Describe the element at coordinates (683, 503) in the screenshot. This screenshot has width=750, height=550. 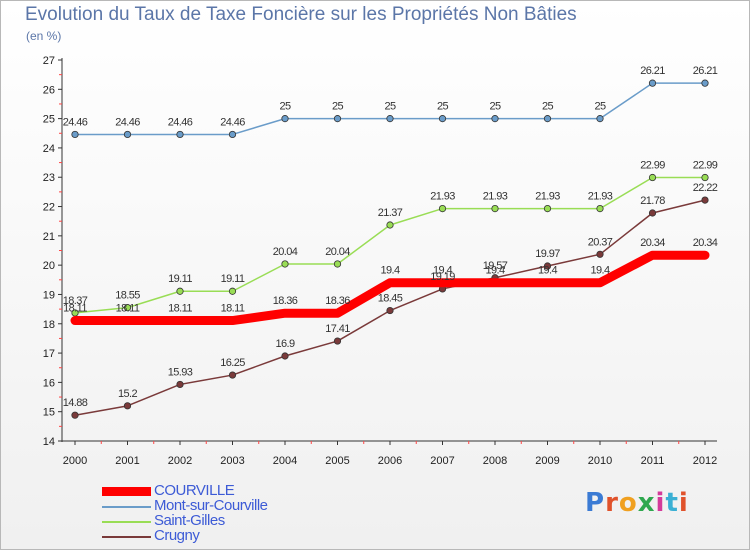
I see `logo-letter: i` at that location.